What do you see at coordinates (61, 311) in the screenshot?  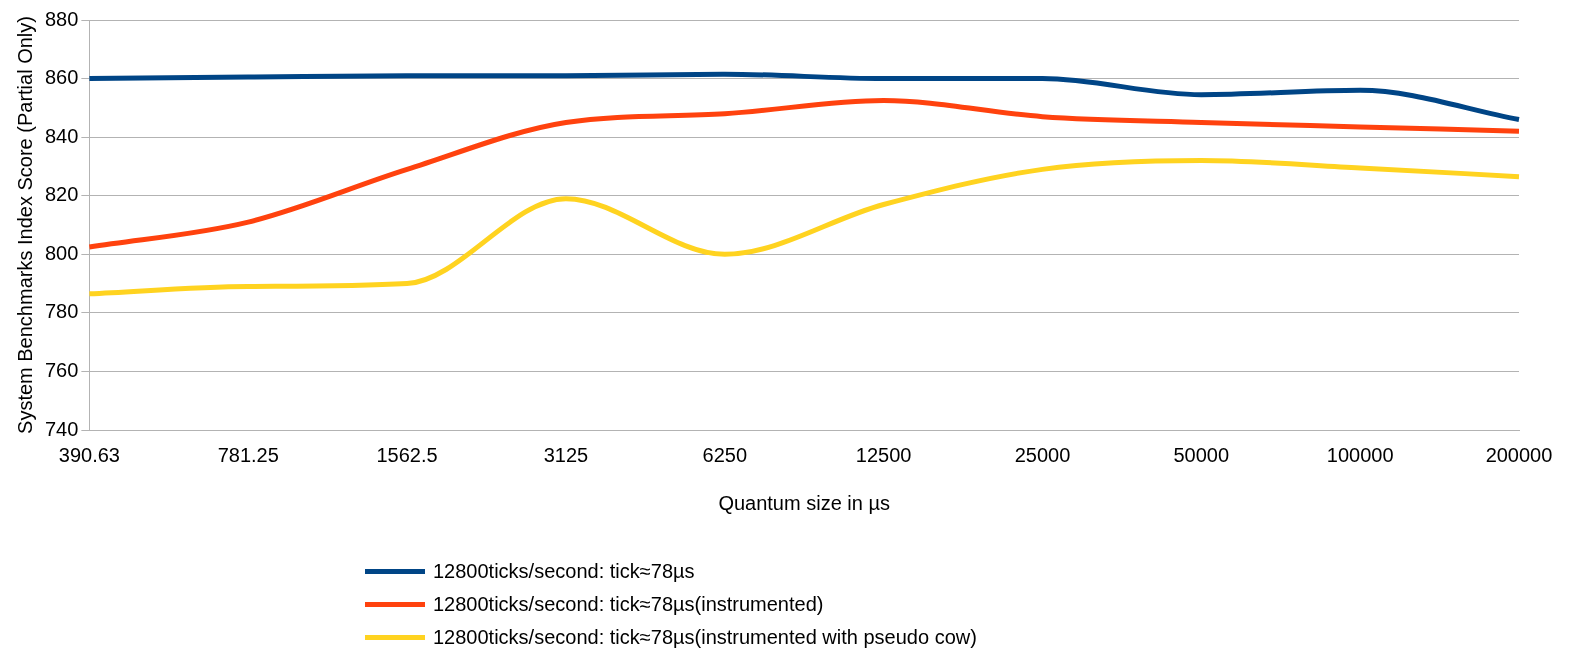 I see `y-tick-label: 780` at bounding box center [61, 311].